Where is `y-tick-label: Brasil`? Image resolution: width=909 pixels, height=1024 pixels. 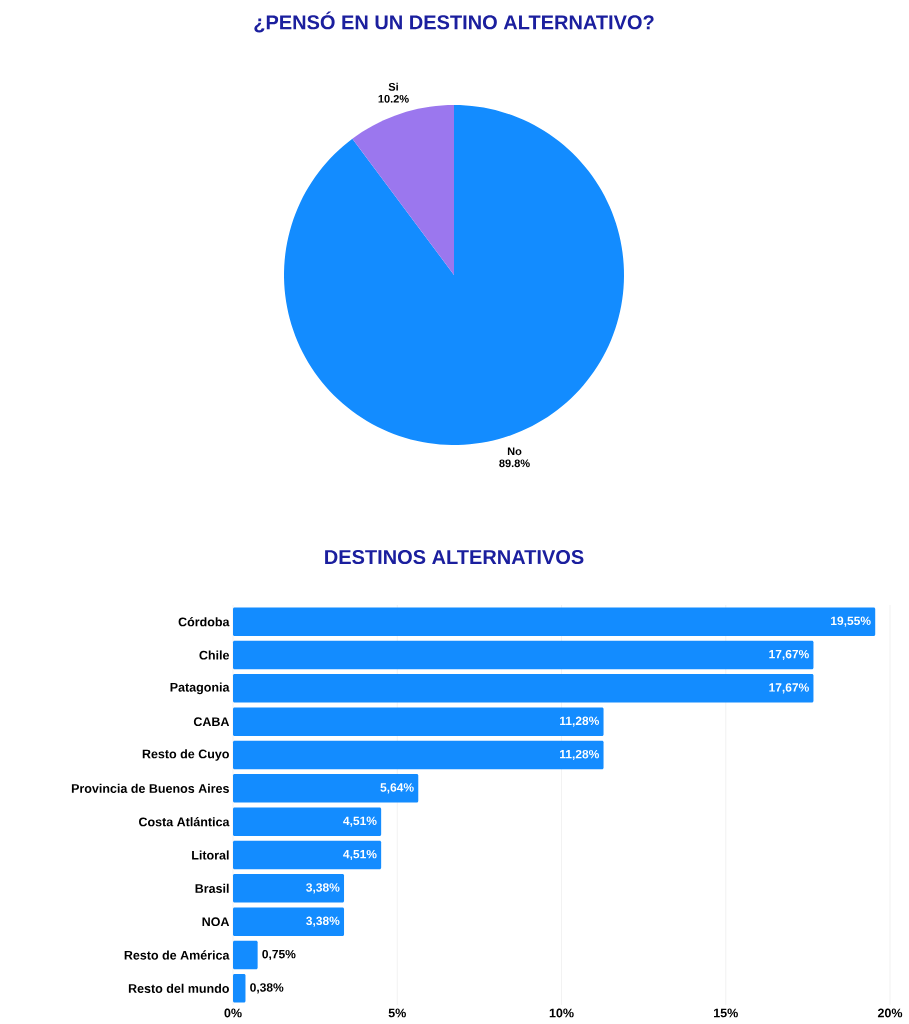
y-tick-label: Brasil is located at coordinates (212, 888).